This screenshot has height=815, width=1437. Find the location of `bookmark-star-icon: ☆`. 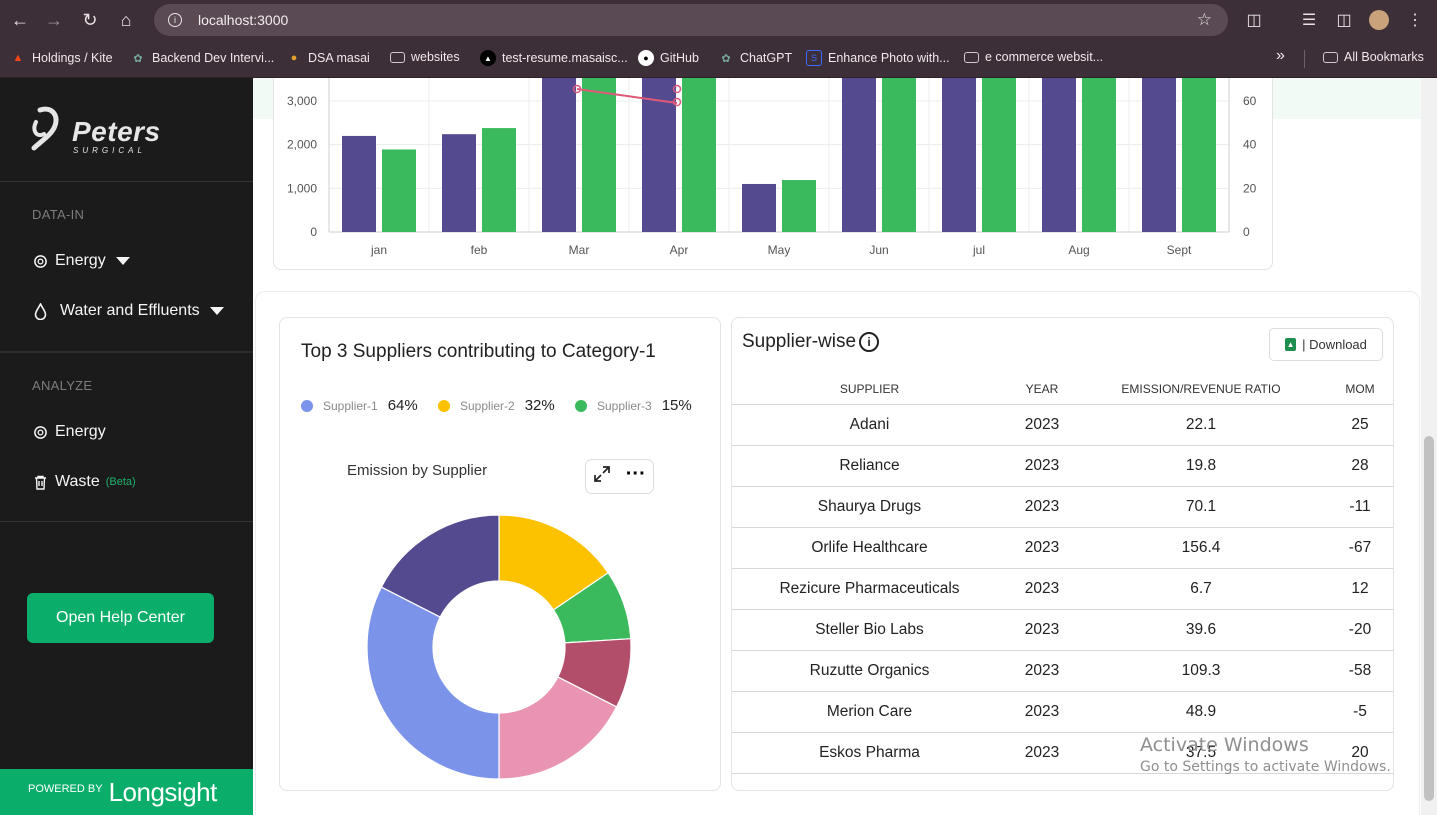

bookmark-star-icon: ☆ is located at coordinates (1204, 19).